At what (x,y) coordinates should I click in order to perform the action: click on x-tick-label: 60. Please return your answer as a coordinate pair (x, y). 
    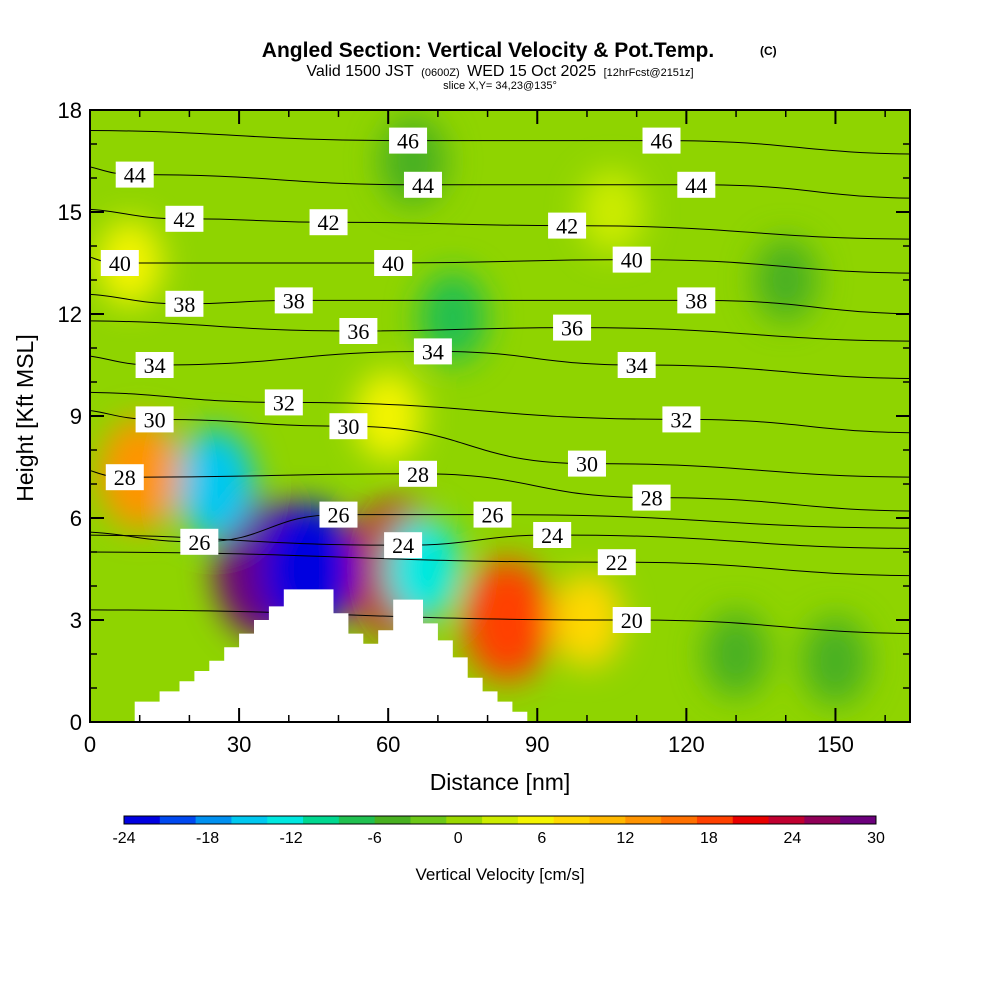
    Looking at the image, I should click on (388, 744).